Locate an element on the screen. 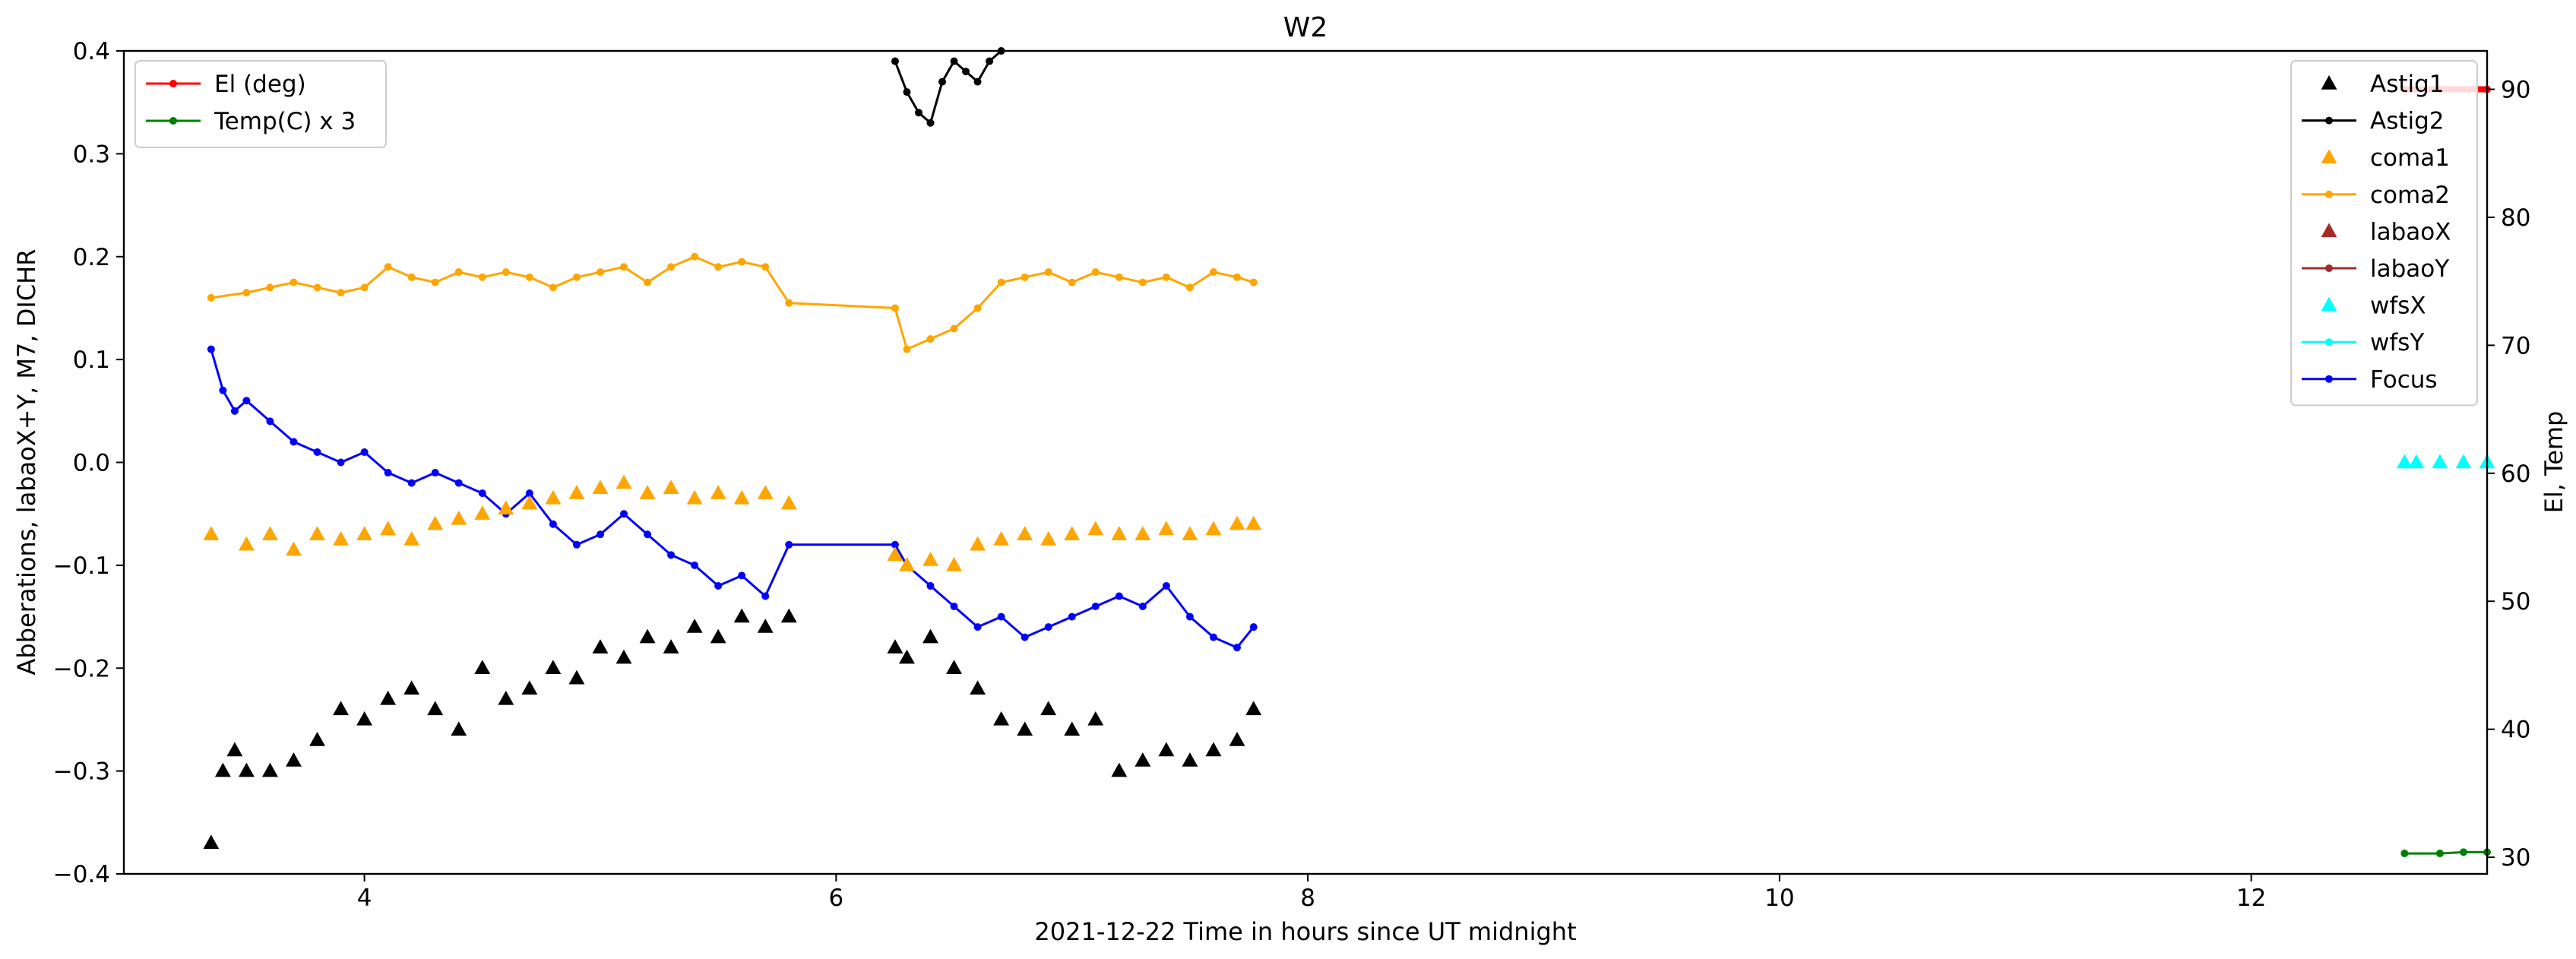 The width and height of the screenshot is (2576, 959). legend-item-el-deg: El (deg) is located at coordinates (226, 84).